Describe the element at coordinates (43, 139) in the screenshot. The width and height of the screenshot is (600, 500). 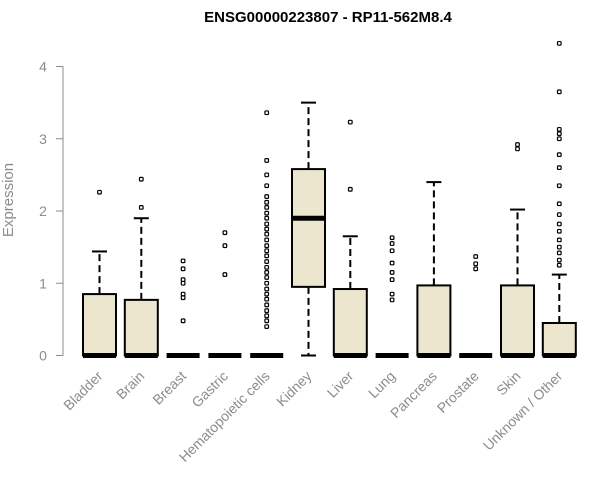
I see `y-tick-label: 3` at that location.